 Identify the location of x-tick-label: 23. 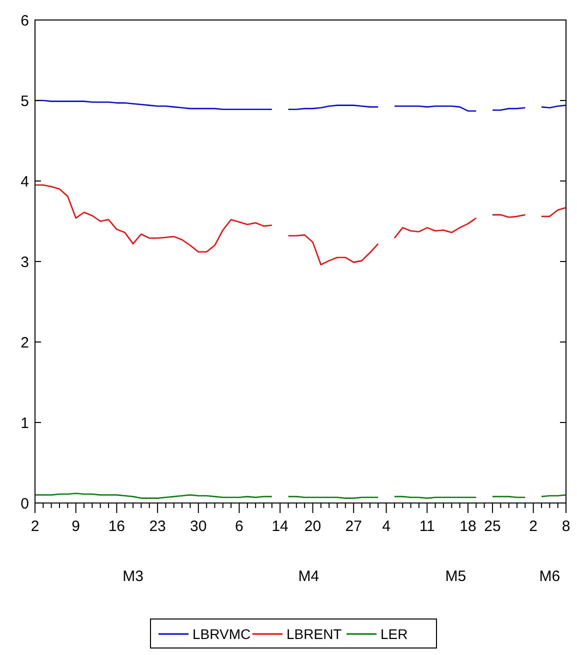
(157, 526).